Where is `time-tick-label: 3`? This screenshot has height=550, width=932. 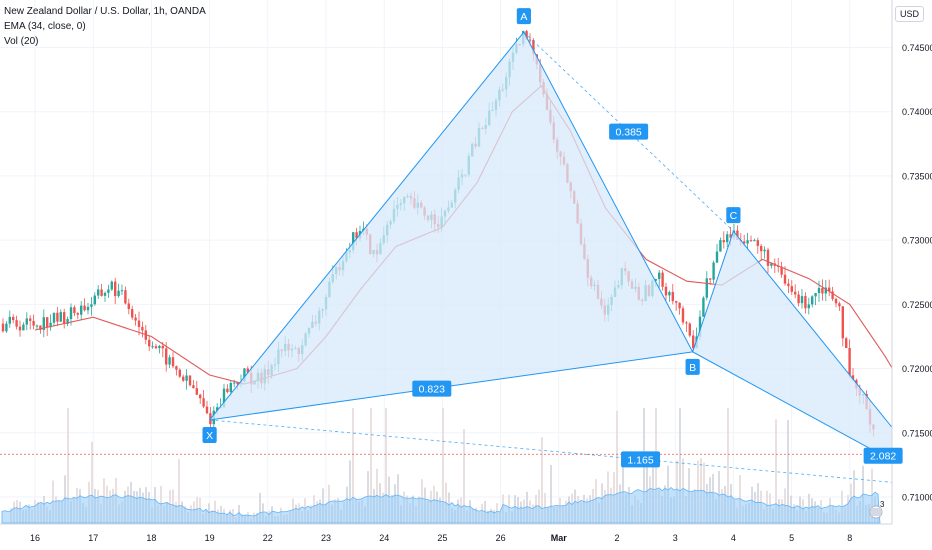 time-tick-label: 3 is located at coordinates (675, 538).